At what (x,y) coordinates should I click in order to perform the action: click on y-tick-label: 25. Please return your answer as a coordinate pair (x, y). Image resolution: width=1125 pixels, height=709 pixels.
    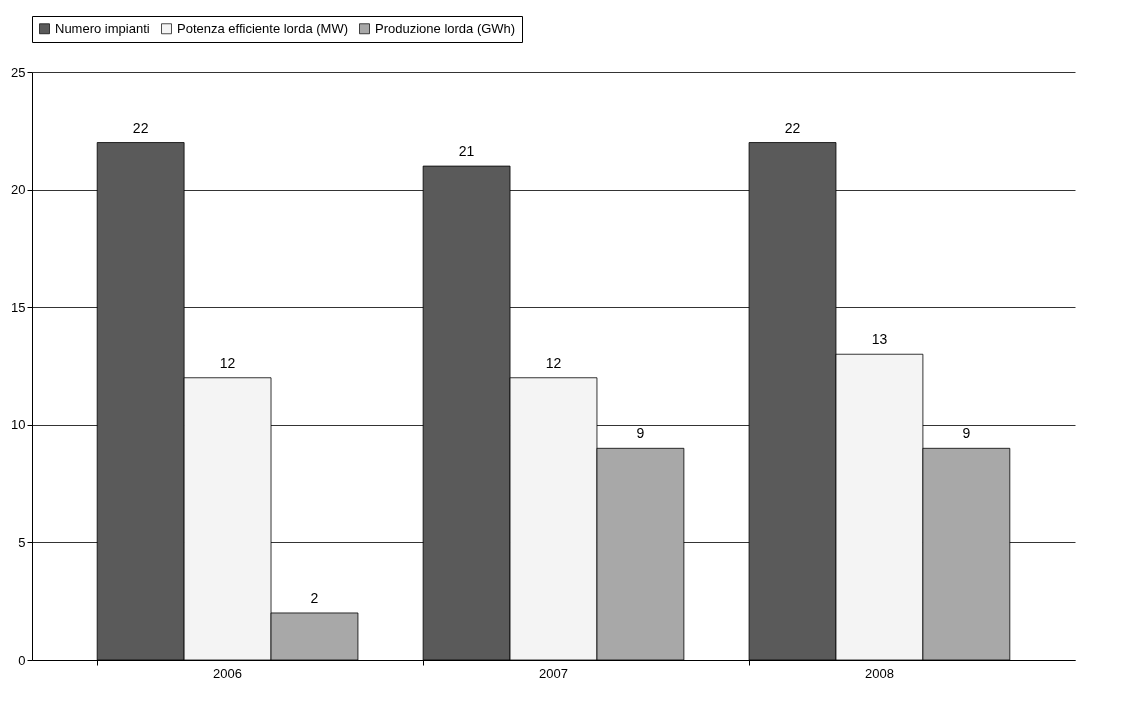
    Looking at the image, I should click on (18, 72).